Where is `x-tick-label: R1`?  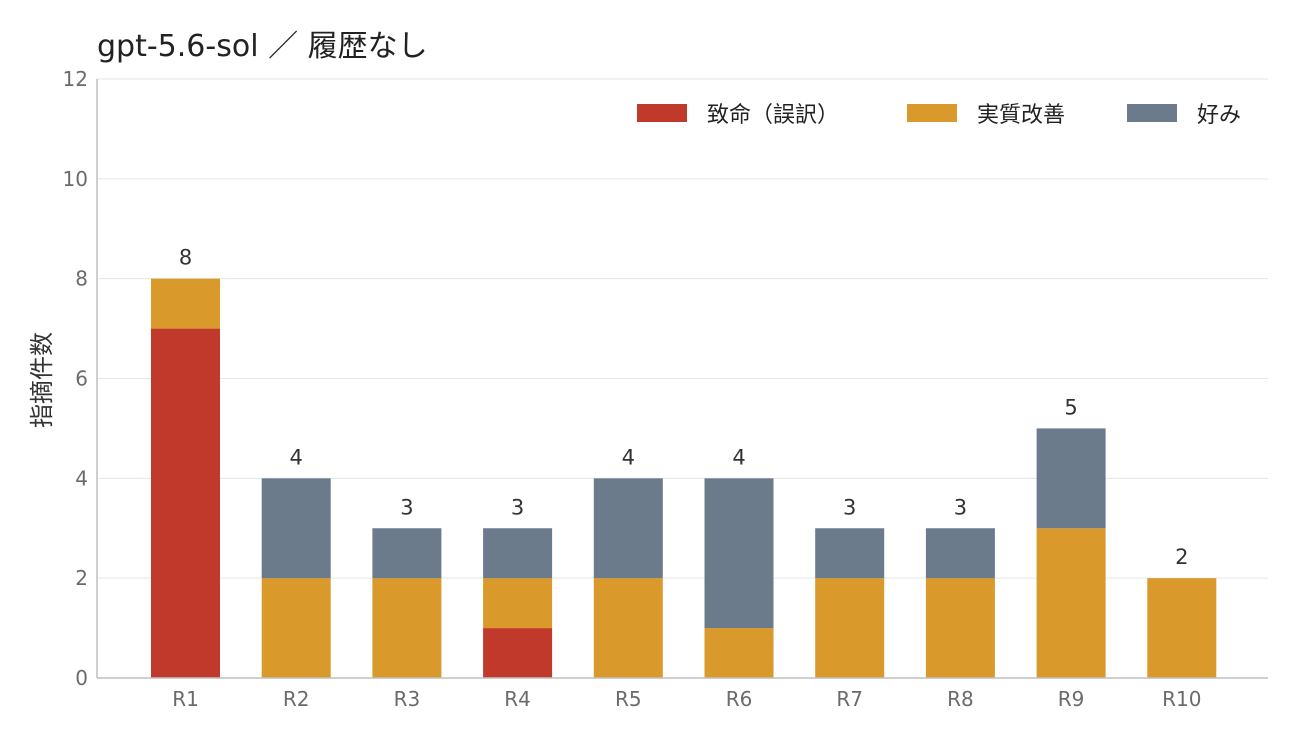 x-tick-label: R1 is located at coordinates (185, 699).